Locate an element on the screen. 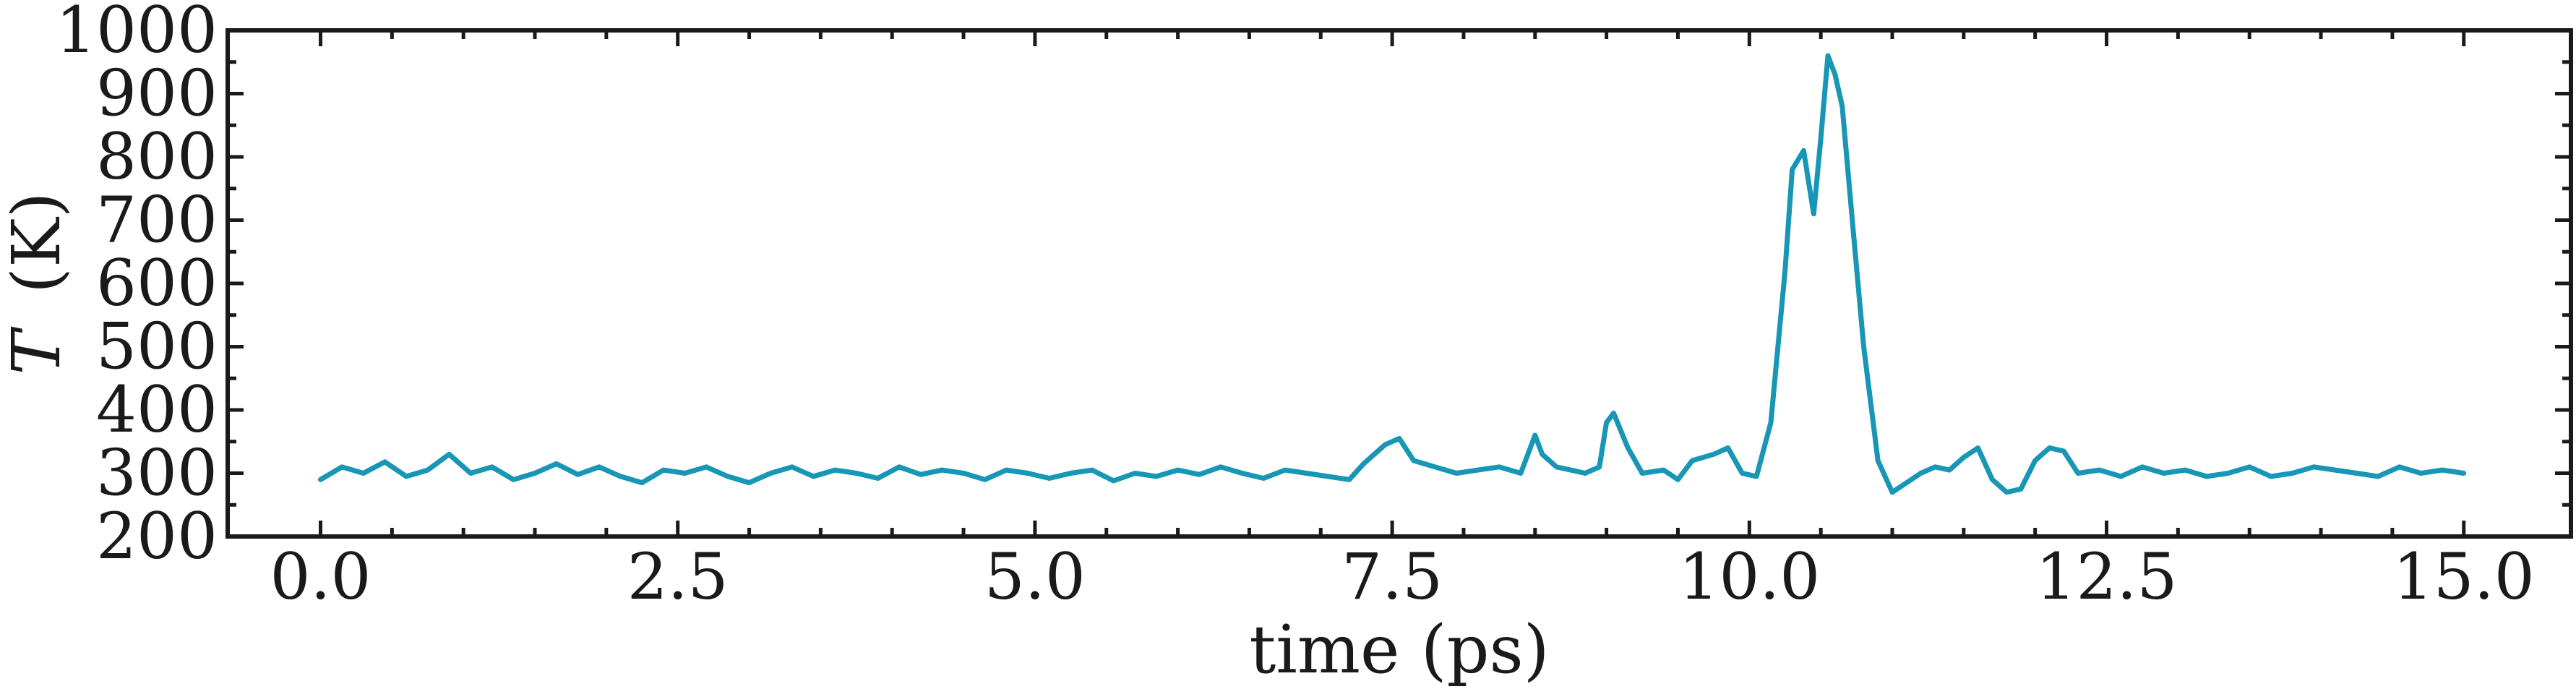 This screenshot has width=2576, height=697. x-tick-label: 12.5 is located at coordinates (2107, 576).